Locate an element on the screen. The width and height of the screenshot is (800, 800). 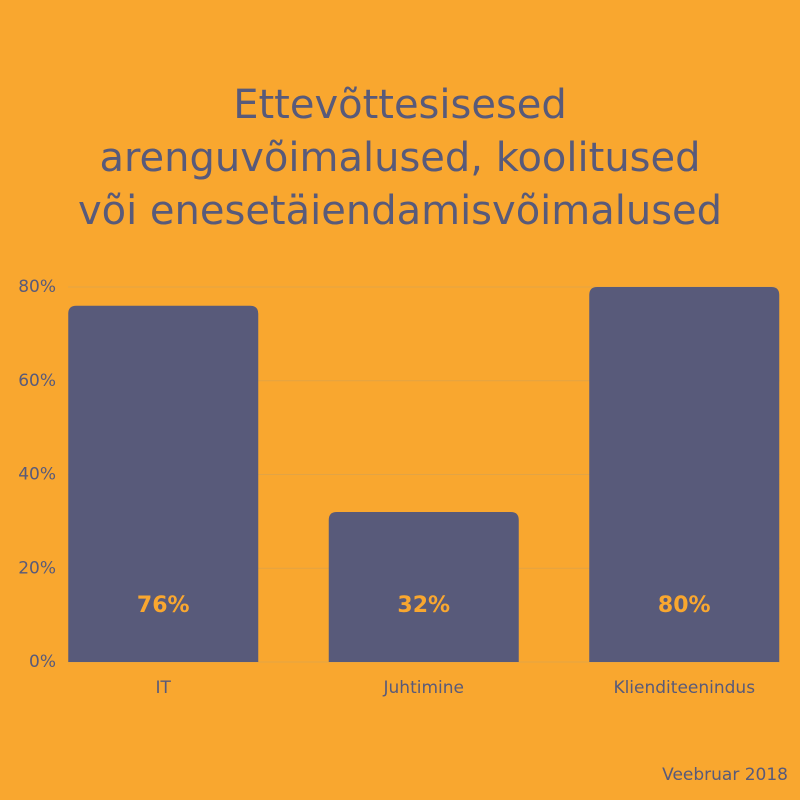
value-label: 76% is located at coordinates (163, 605).